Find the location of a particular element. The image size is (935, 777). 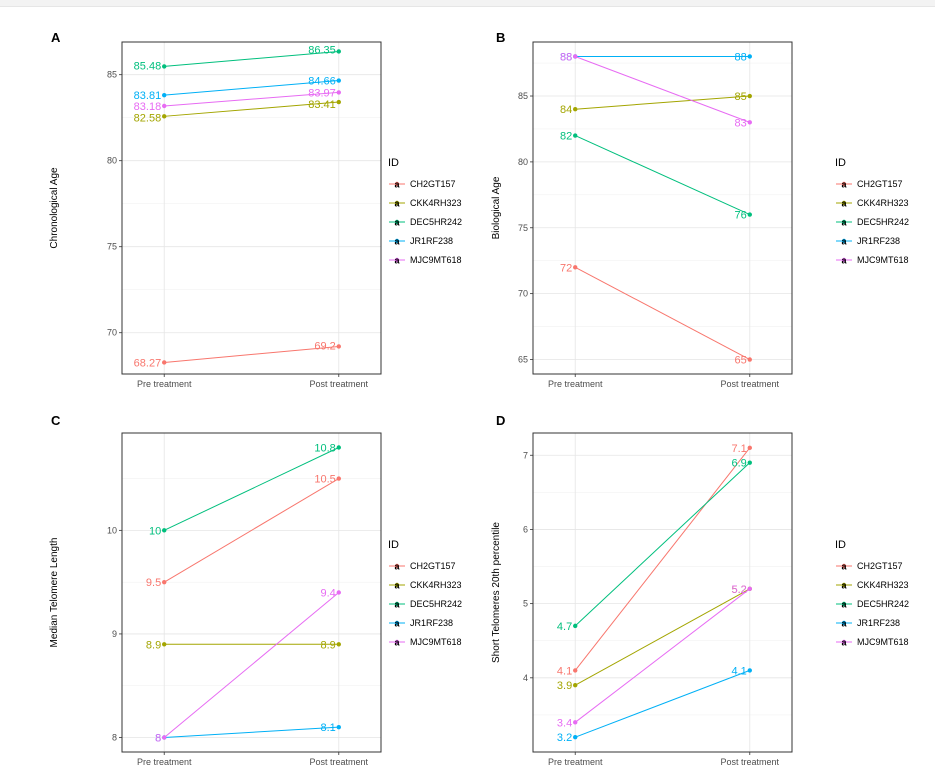

series-MJC9MT618: 83.18 83.97 is located at coordinates (237, 100).